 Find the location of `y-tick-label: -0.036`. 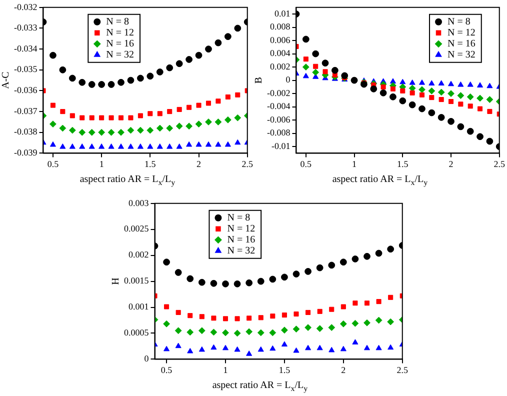

y-tick-label: -0.036 is located at coordinates (26, 90).